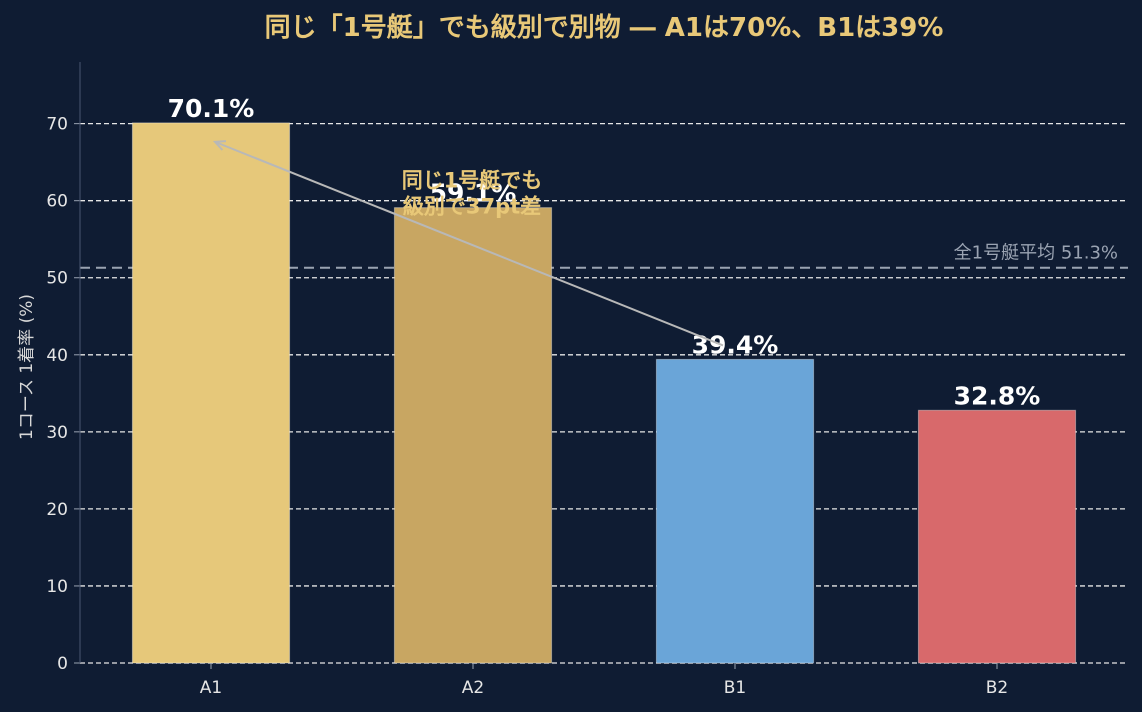  Describe the element at coordinates (604, 27) in the screenshot. I see `chart-title: 同じ「1号艇」でも級別で別物 ― A1は70%、B1は39%` at that location.